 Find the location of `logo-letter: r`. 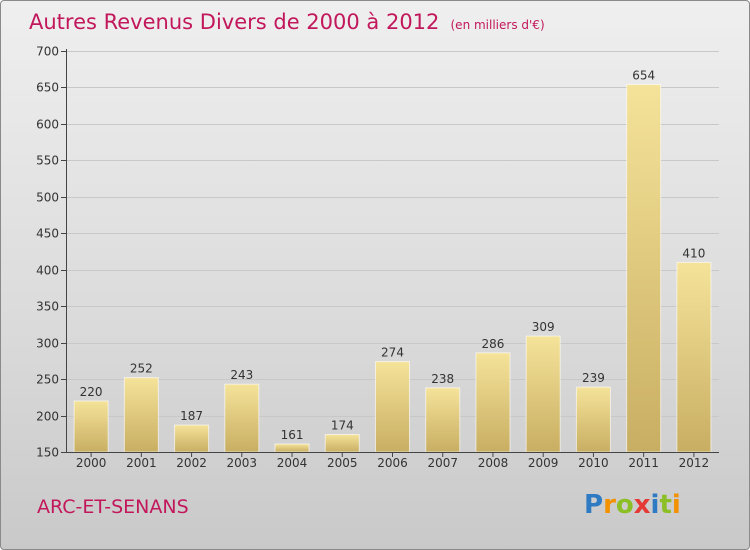

logo-letter: r is located at coordinates (609, 505).